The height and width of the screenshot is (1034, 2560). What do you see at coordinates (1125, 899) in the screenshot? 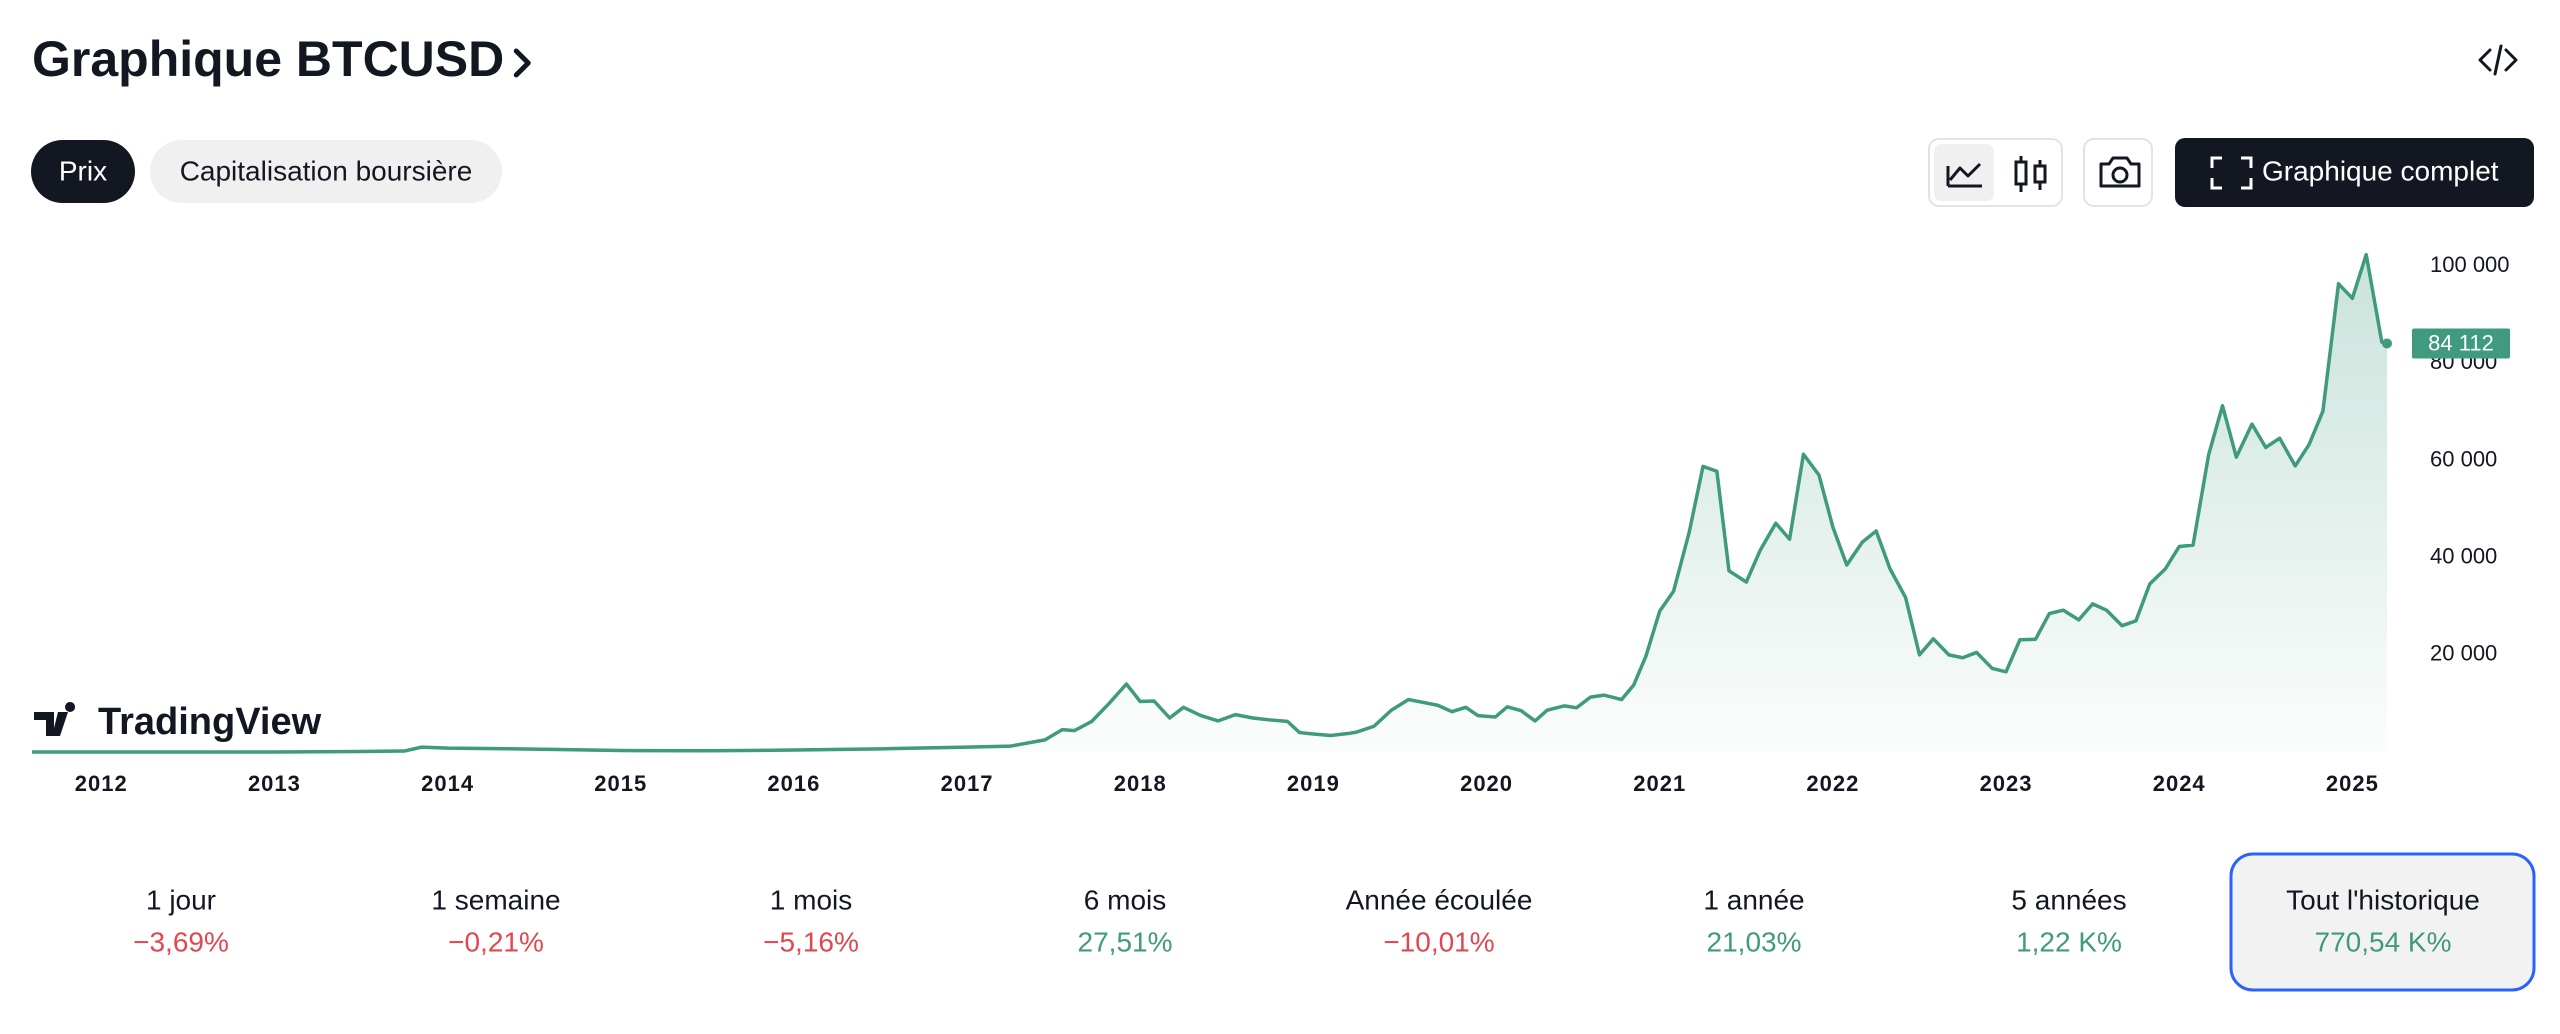
I see `period-label: 6 mois` at bounding box center [1125, 899].